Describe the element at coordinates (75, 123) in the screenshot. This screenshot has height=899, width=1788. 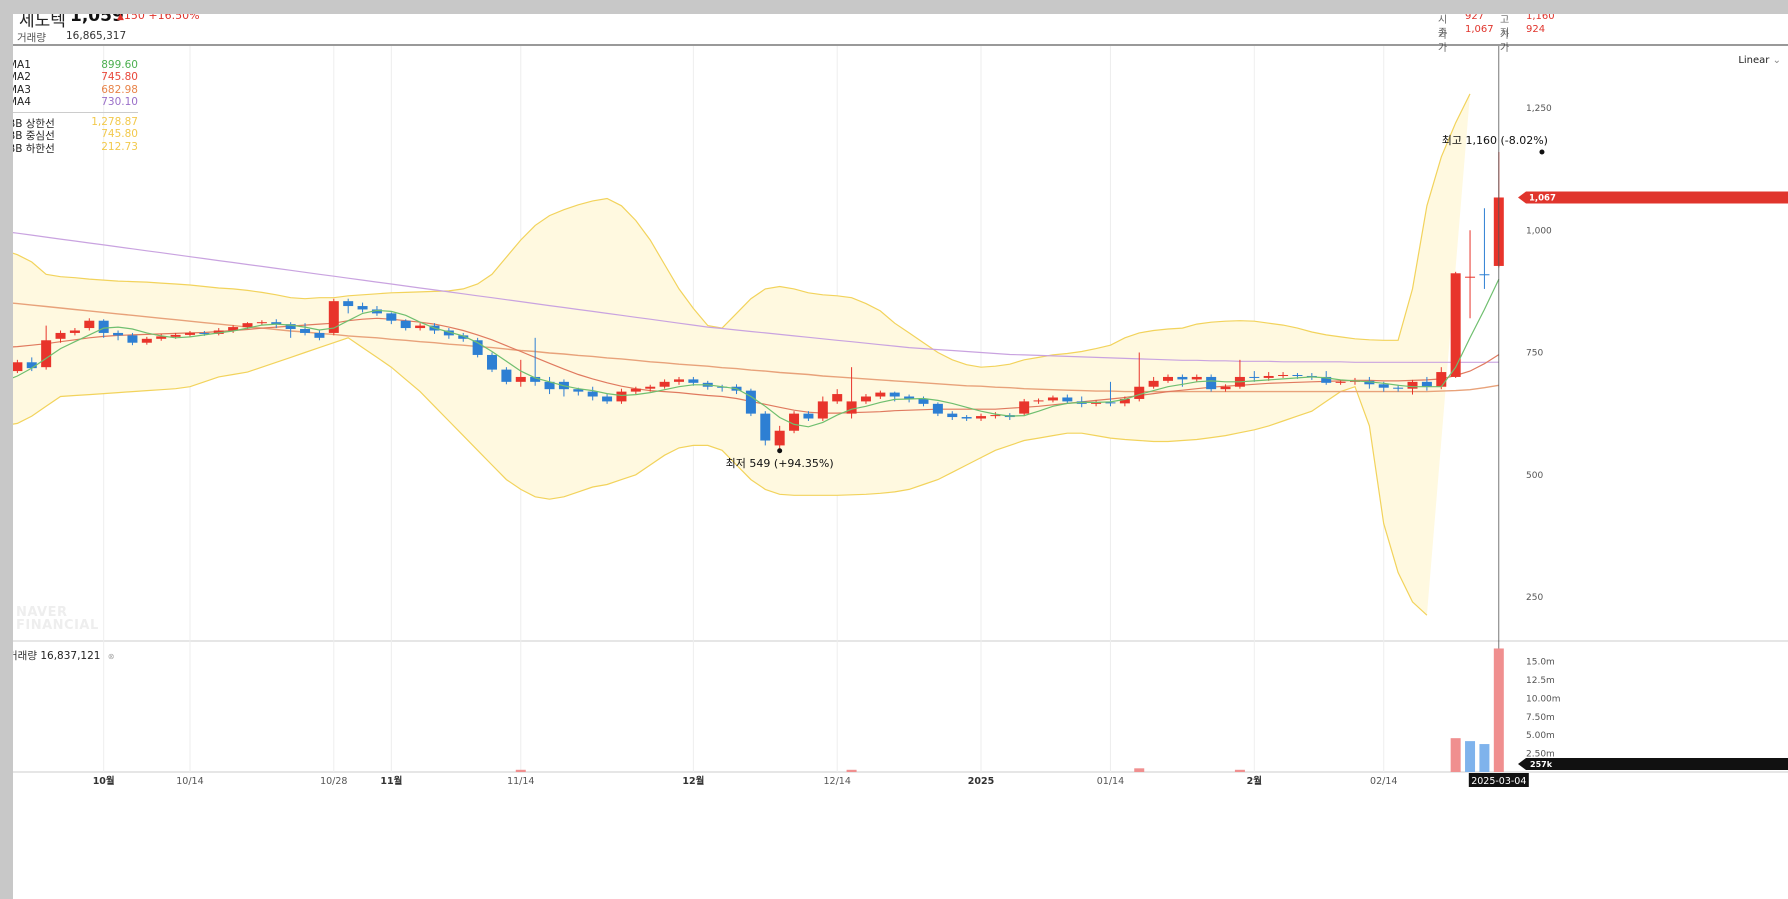
I see `legend-item: BB 상한선 1,278.87` at that location.